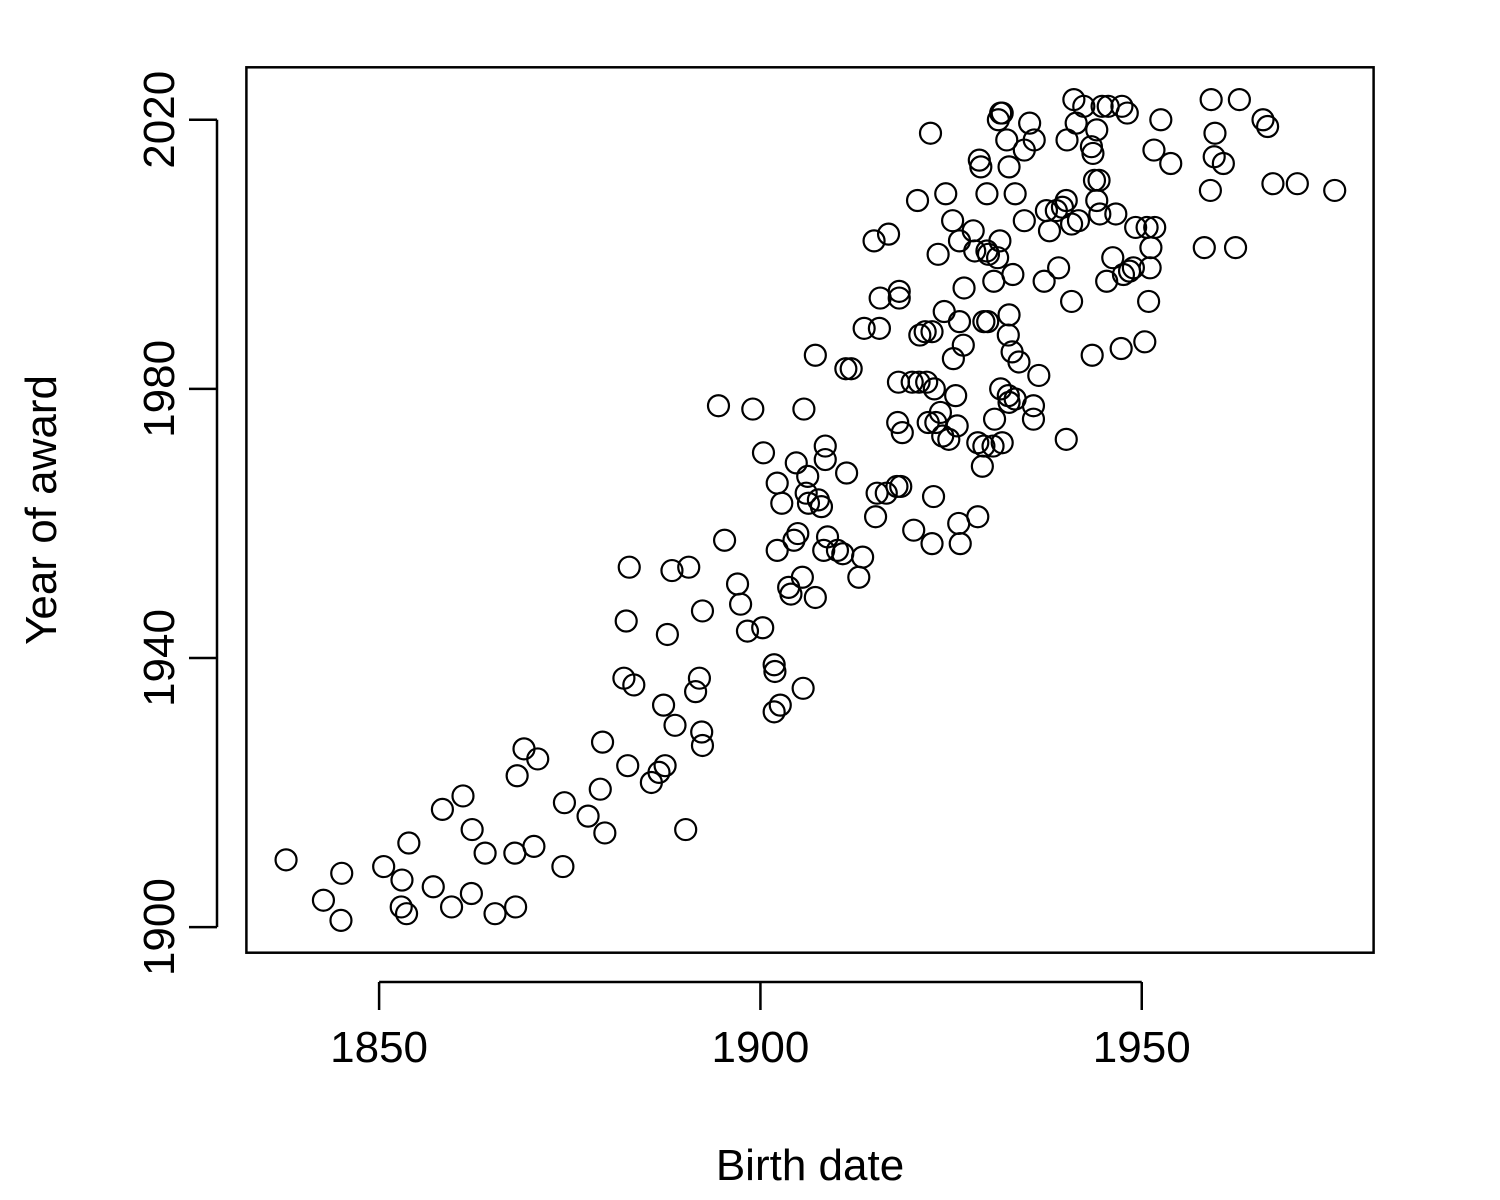  Describe the element at coordinates (1142, 1047) in the screenshot. I see `x-tick-label: 1950` at that location.